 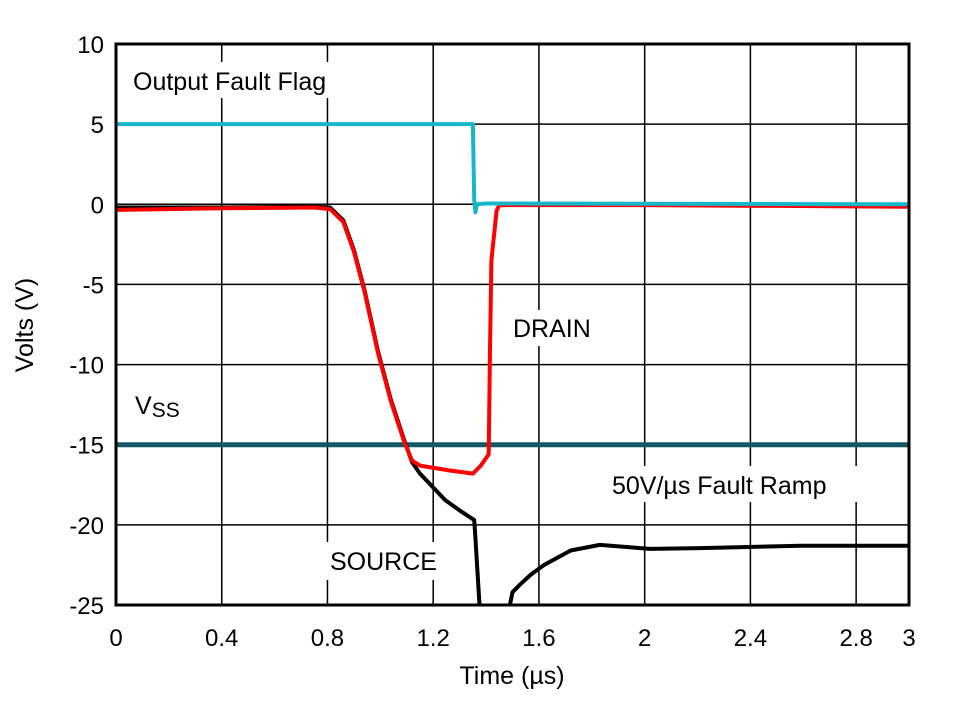 I want to click on series-source-line, so click(x=708, y=574).